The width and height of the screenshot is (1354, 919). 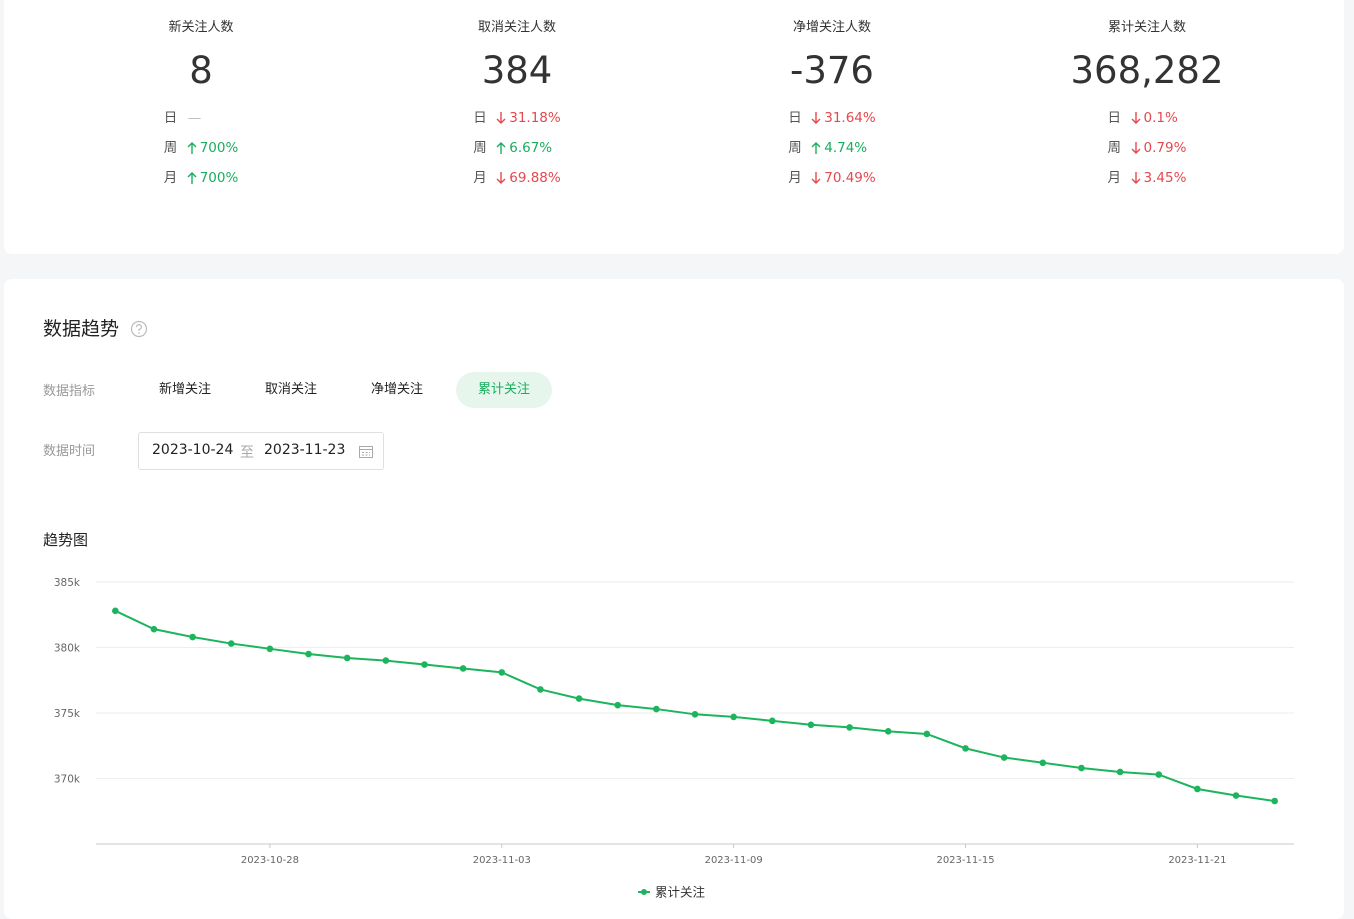 What do you see at coordinates (846, 148) in the screenshot?
I see `change-value: 4.74%` at bounding box center [846, 148].